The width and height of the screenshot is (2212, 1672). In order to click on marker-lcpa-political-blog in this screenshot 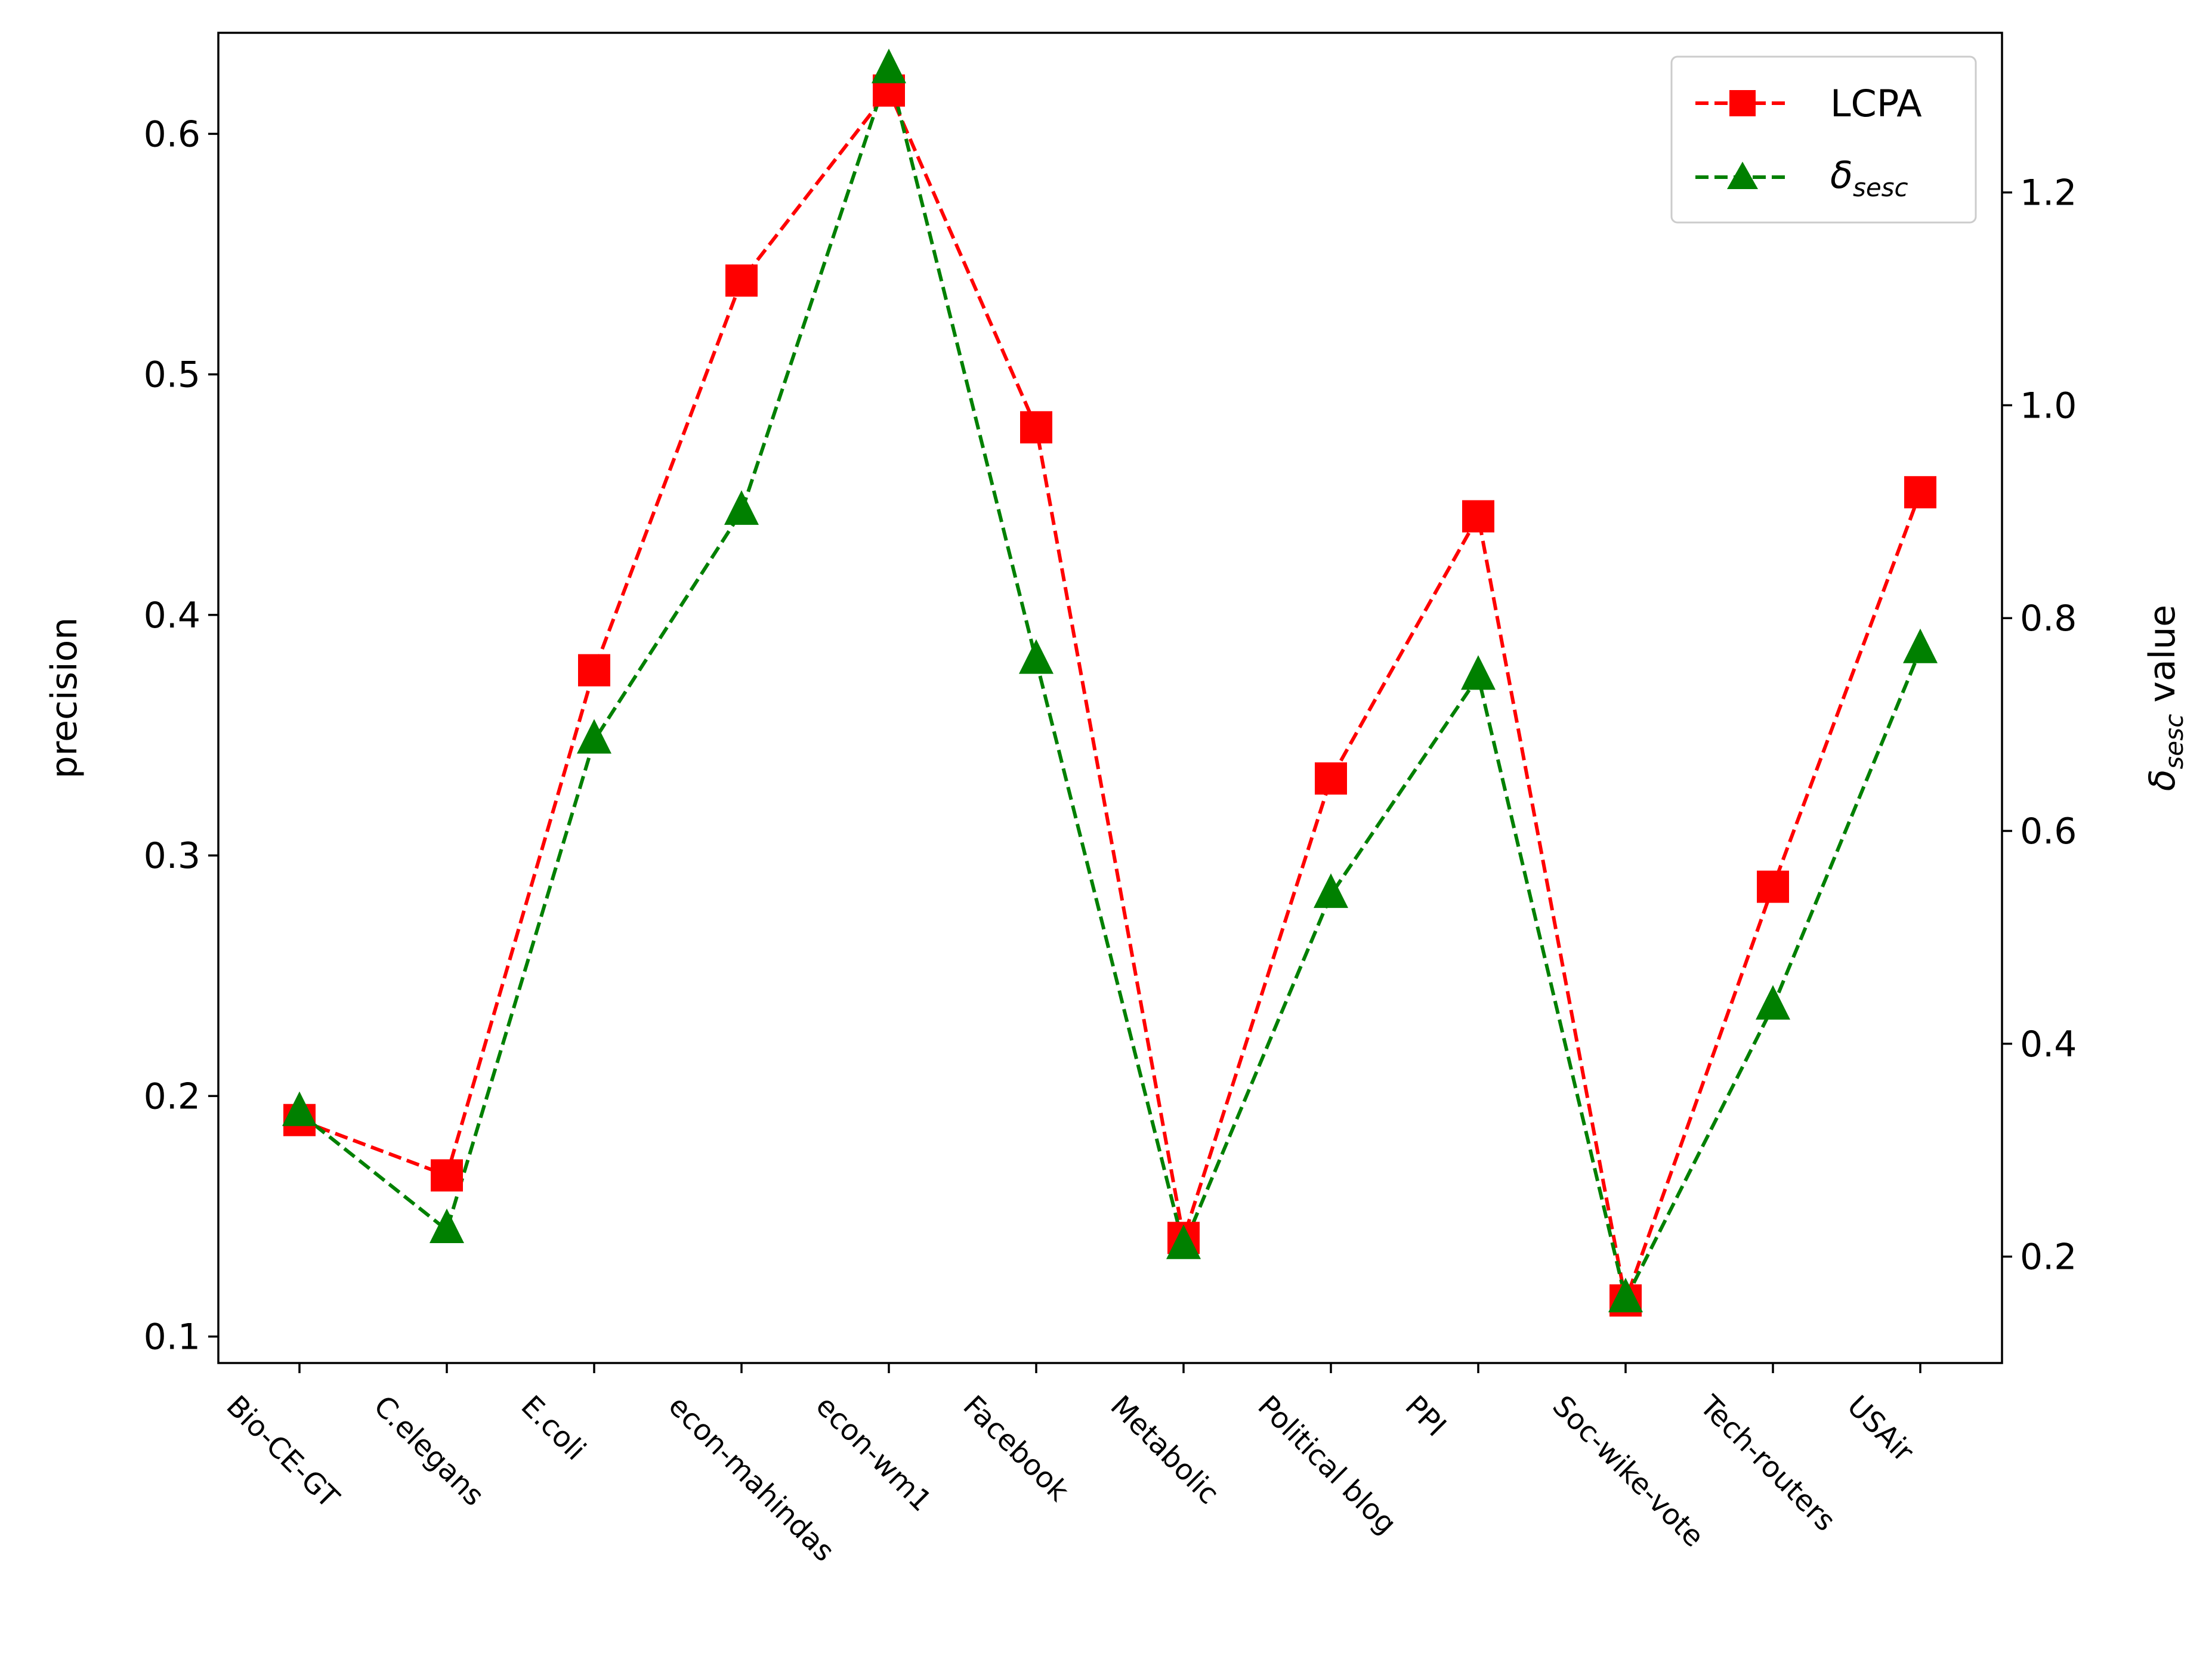, I will do `click(1331, 778)`.